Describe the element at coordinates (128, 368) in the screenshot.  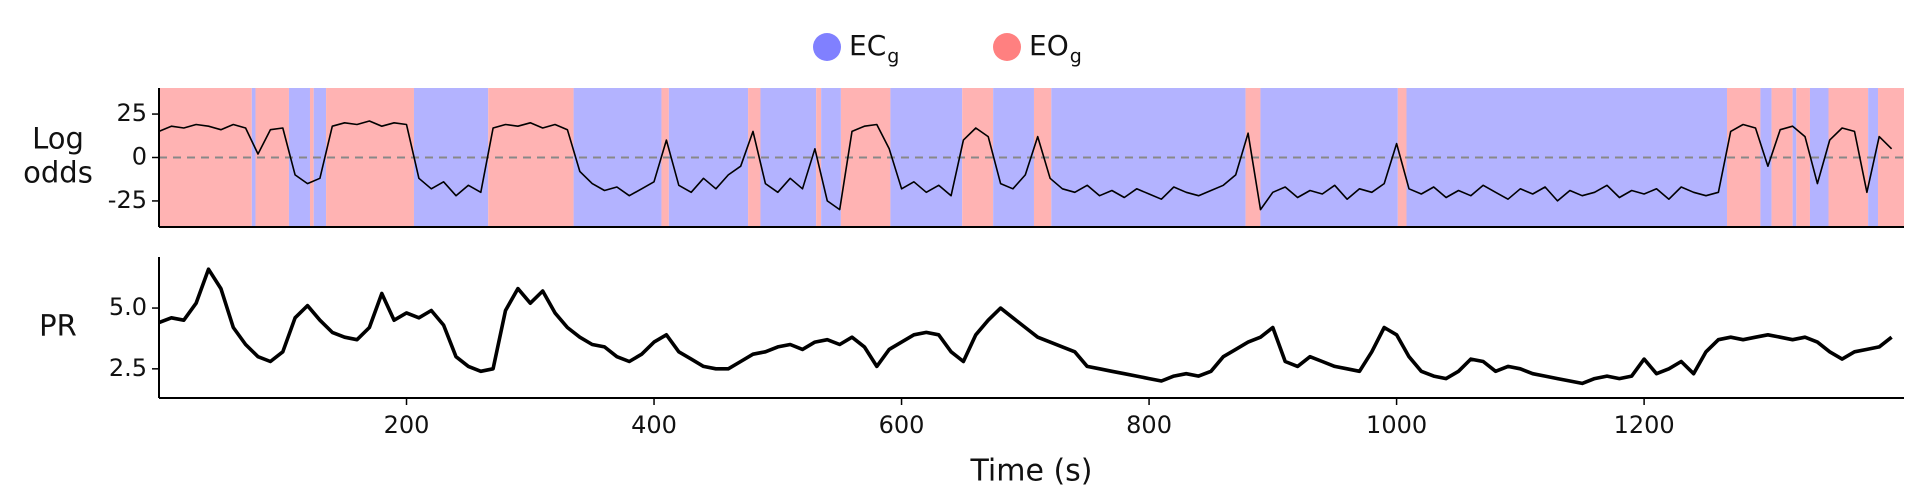
I see `y-tick-label: 2.5` at that location.